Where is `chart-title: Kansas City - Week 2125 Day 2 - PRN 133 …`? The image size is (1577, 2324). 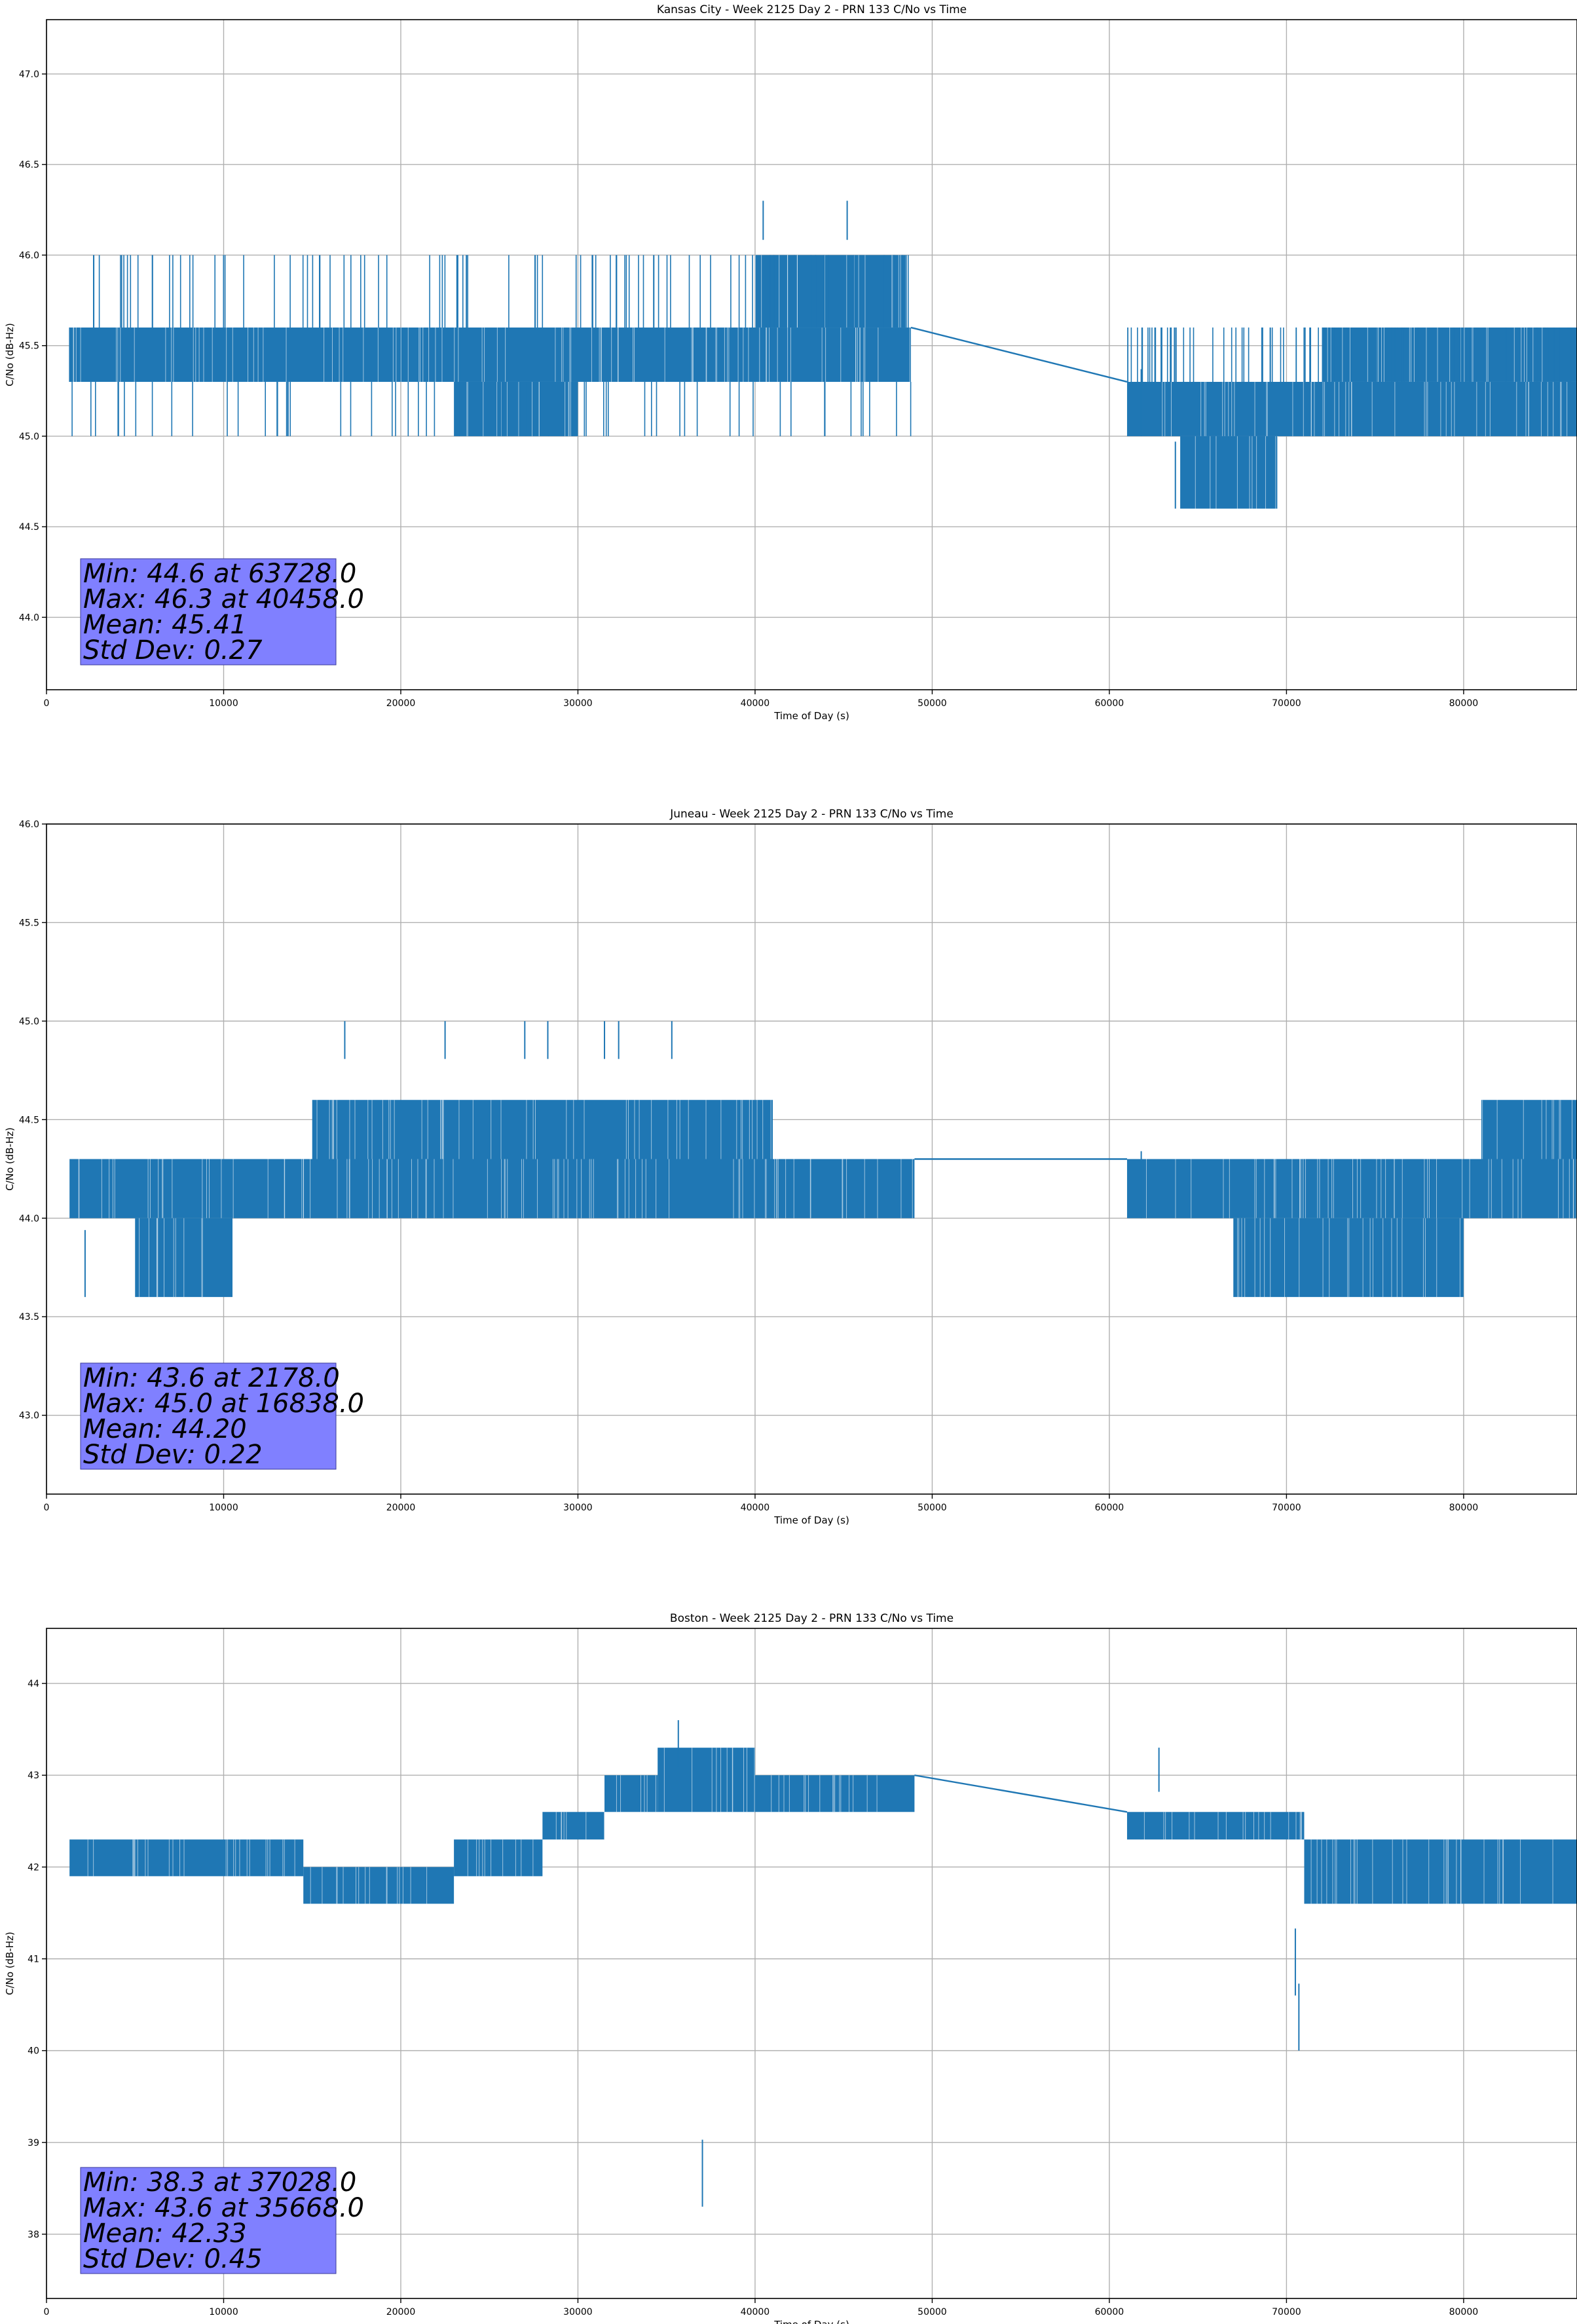
chart-title: Kansas City - Week 2125 Day 2 - PRN 133 … is located at coordinates (812, 9).